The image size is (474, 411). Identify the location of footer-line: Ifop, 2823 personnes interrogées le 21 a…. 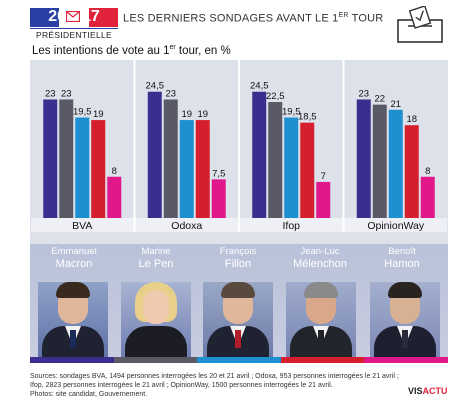
(181, 385).